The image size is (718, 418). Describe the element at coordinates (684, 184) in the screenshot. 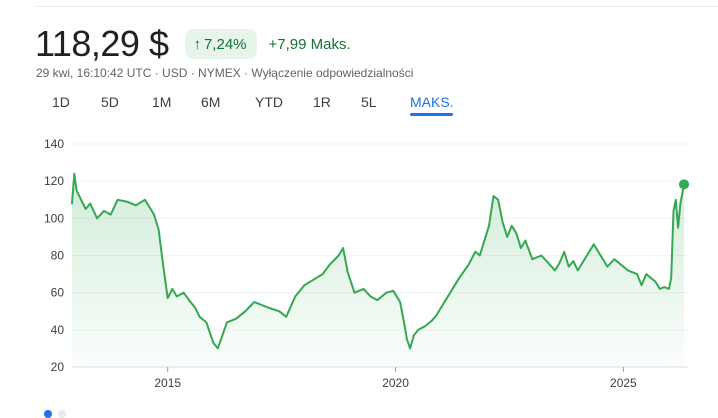

I see `last-price-dot` at that location.